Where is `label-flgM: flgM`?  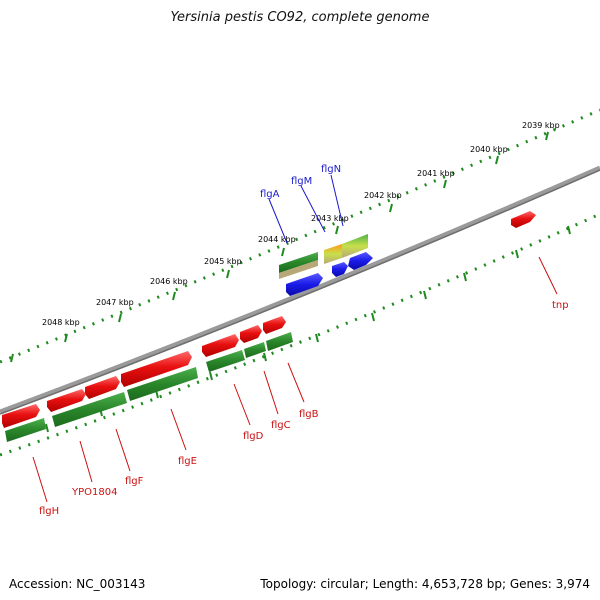
label-flgM: flgM is located at coordinates (301, 181).